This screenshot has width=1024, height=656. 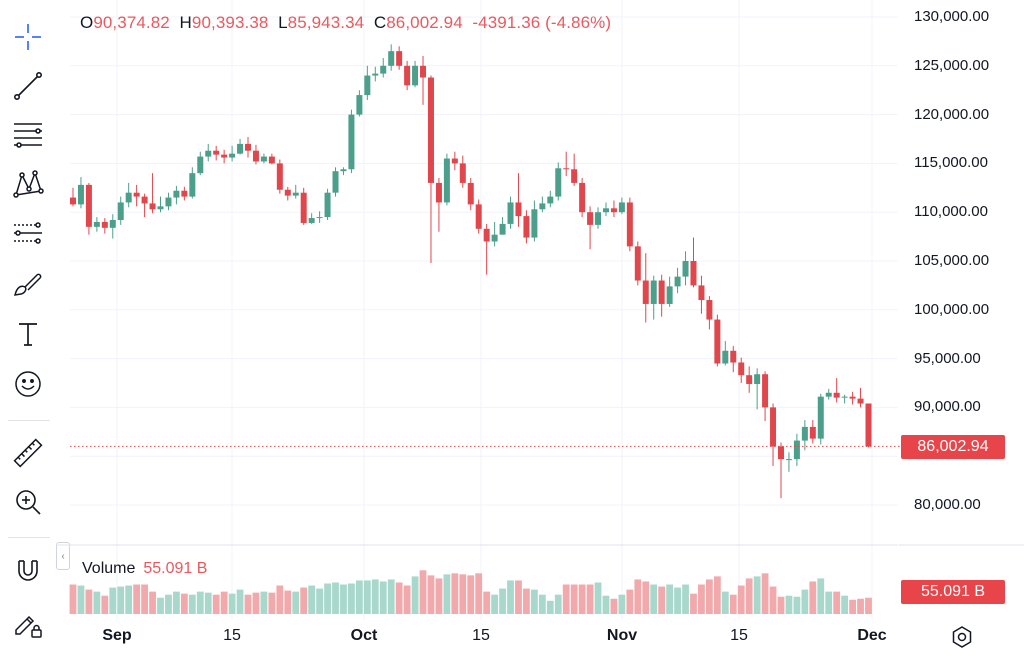 What do you see at coordinates (28, 570) in the screenshot?
I see `magnet-icon` at bounding box center [28, 570].